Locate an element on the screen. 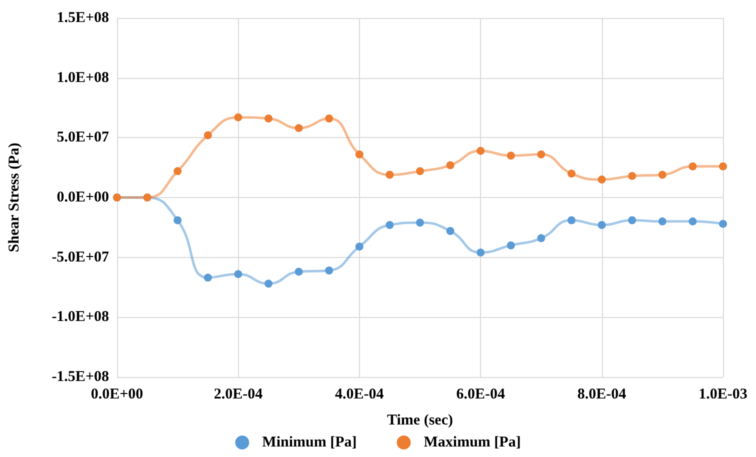  x-axis-title: Time (sec) is located at coordinates (420, 420).